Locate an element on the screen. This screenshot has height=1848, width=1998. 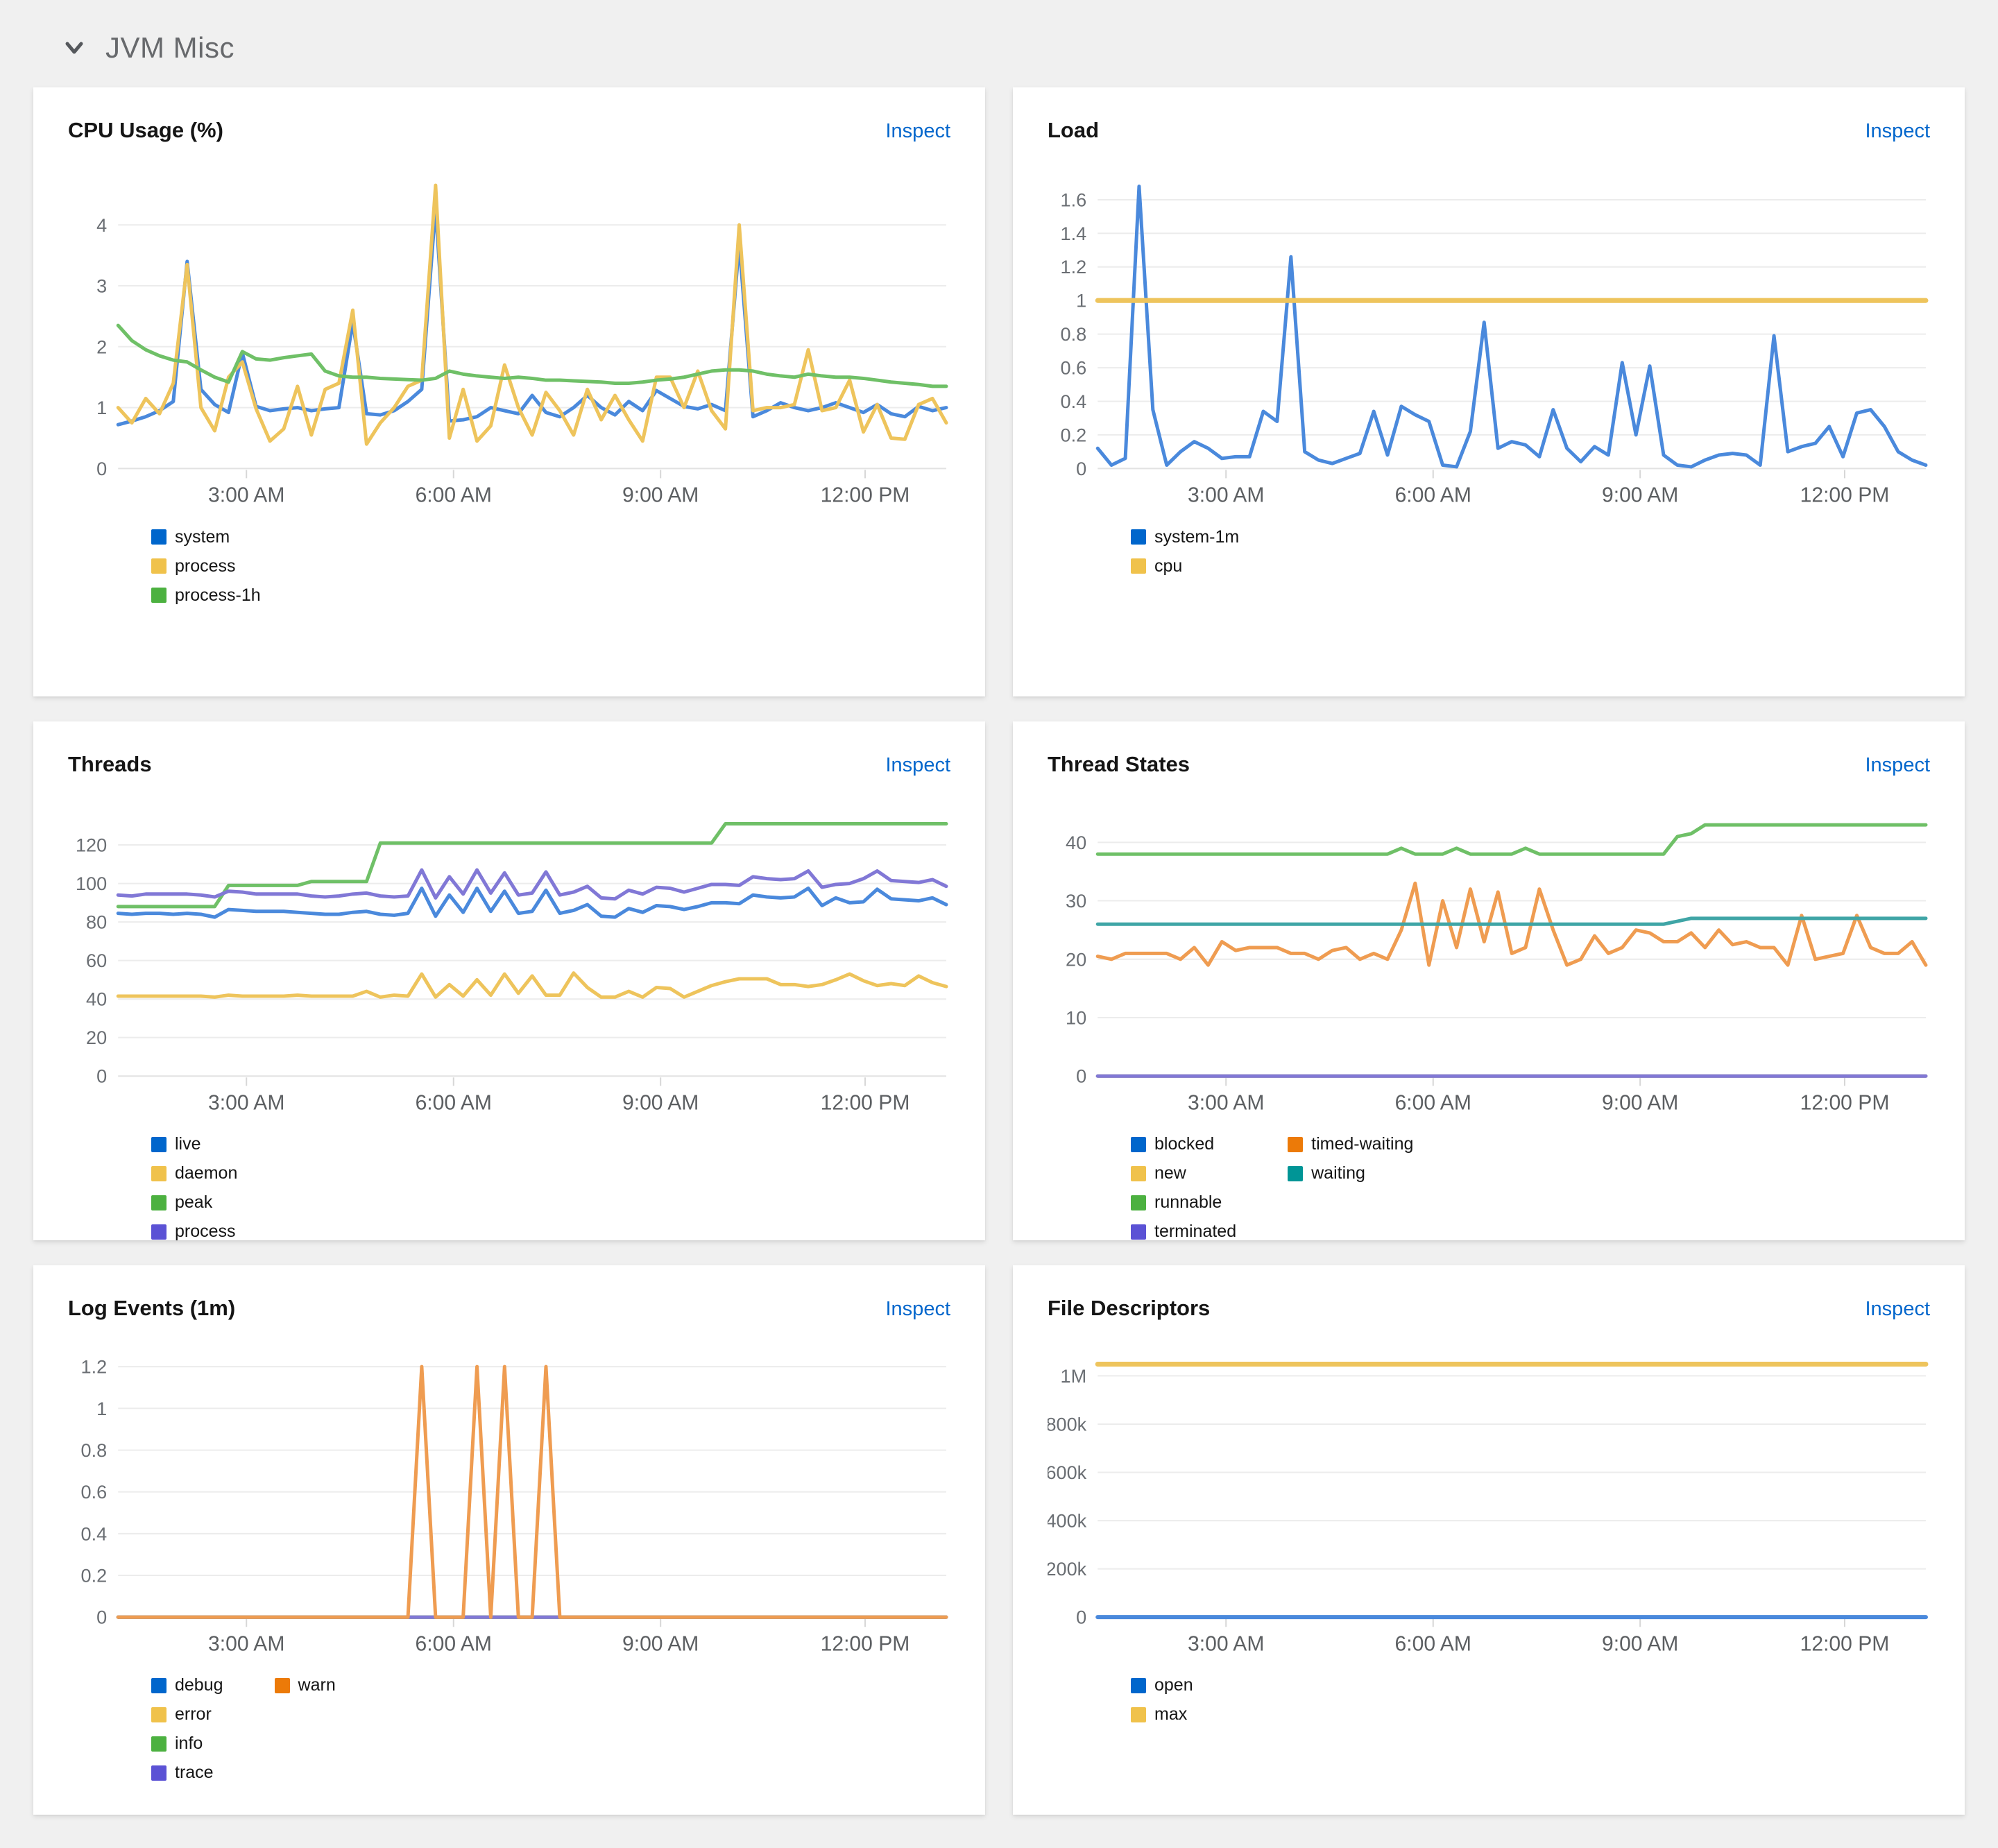
panel-title: Load is located at coordinates (1074, 130).